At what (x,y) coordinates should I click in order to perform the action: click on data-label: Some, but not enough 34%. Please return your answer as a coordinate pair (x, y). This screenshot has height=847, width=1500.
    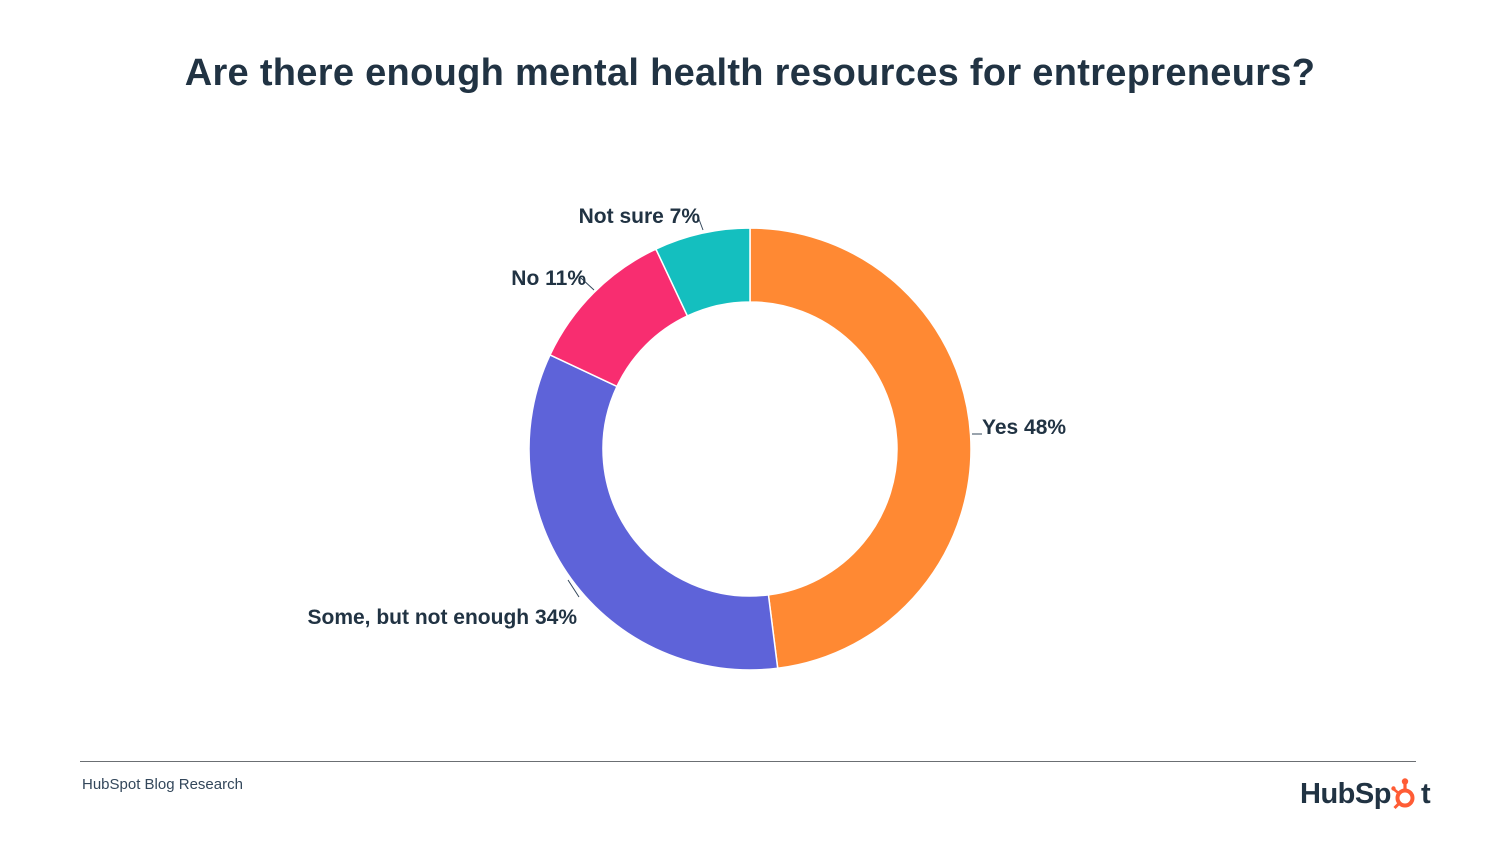
    Looking at the image, I should click on (442, 617).